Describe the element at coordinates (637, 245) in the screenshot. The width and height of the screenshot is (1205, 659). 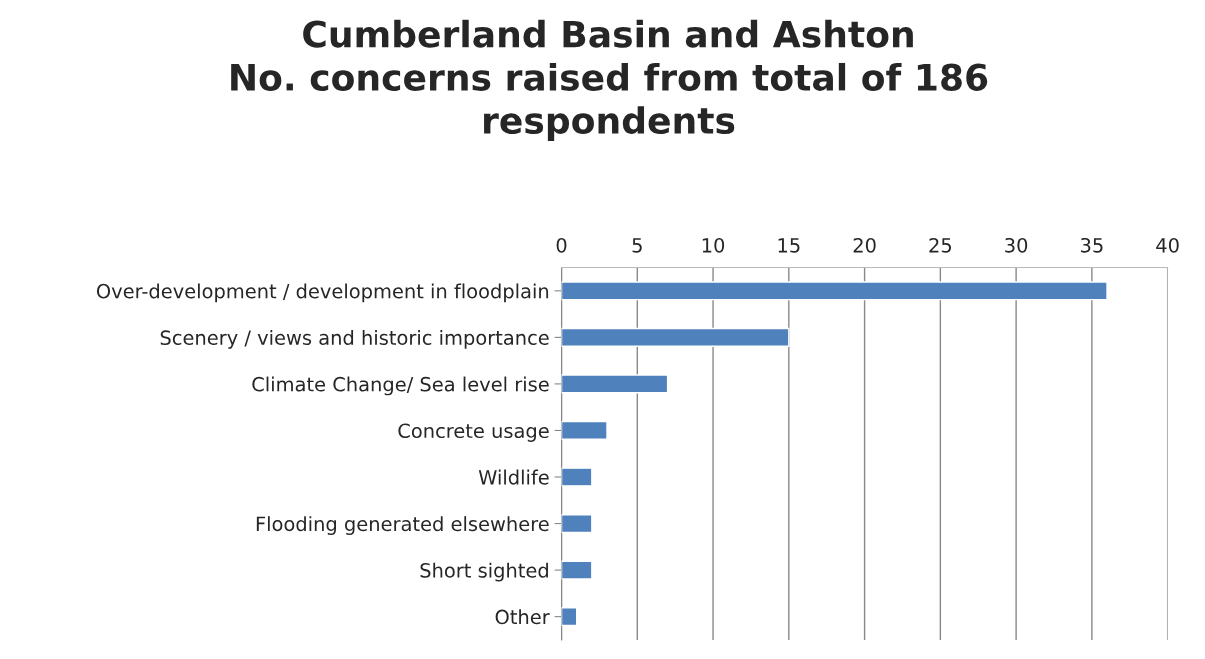
I see `x-tick-label: 5` at that location.